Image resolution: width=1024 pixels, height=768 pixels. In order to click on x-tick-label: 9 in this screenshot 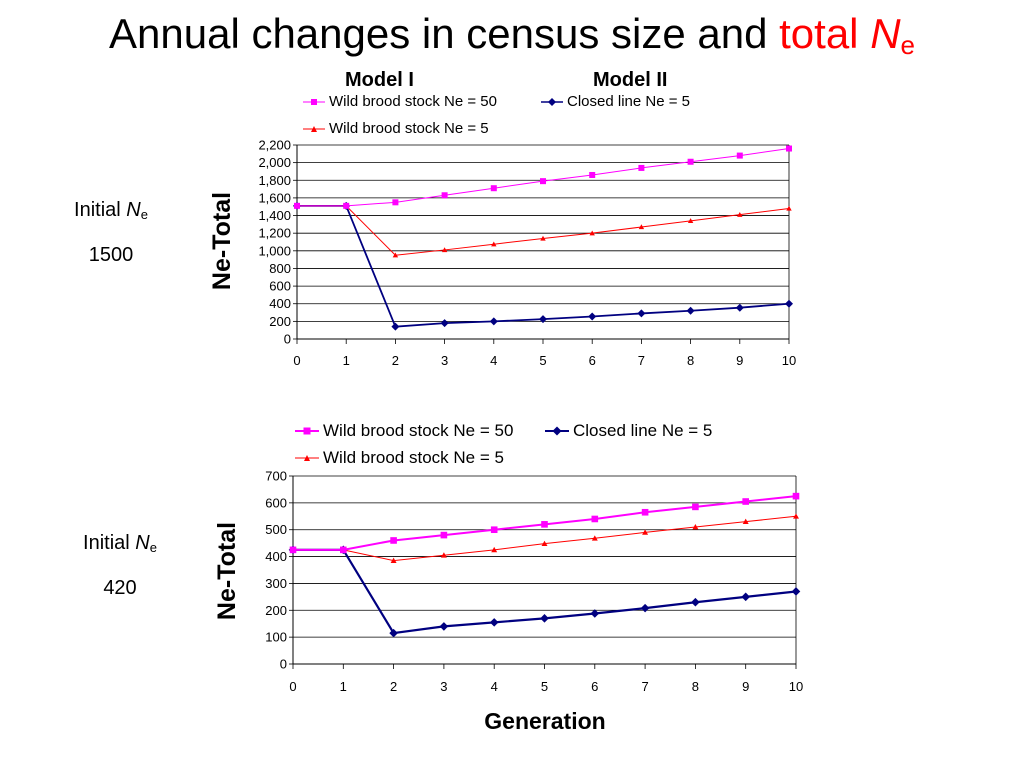, I will do `click(739, 360)`.